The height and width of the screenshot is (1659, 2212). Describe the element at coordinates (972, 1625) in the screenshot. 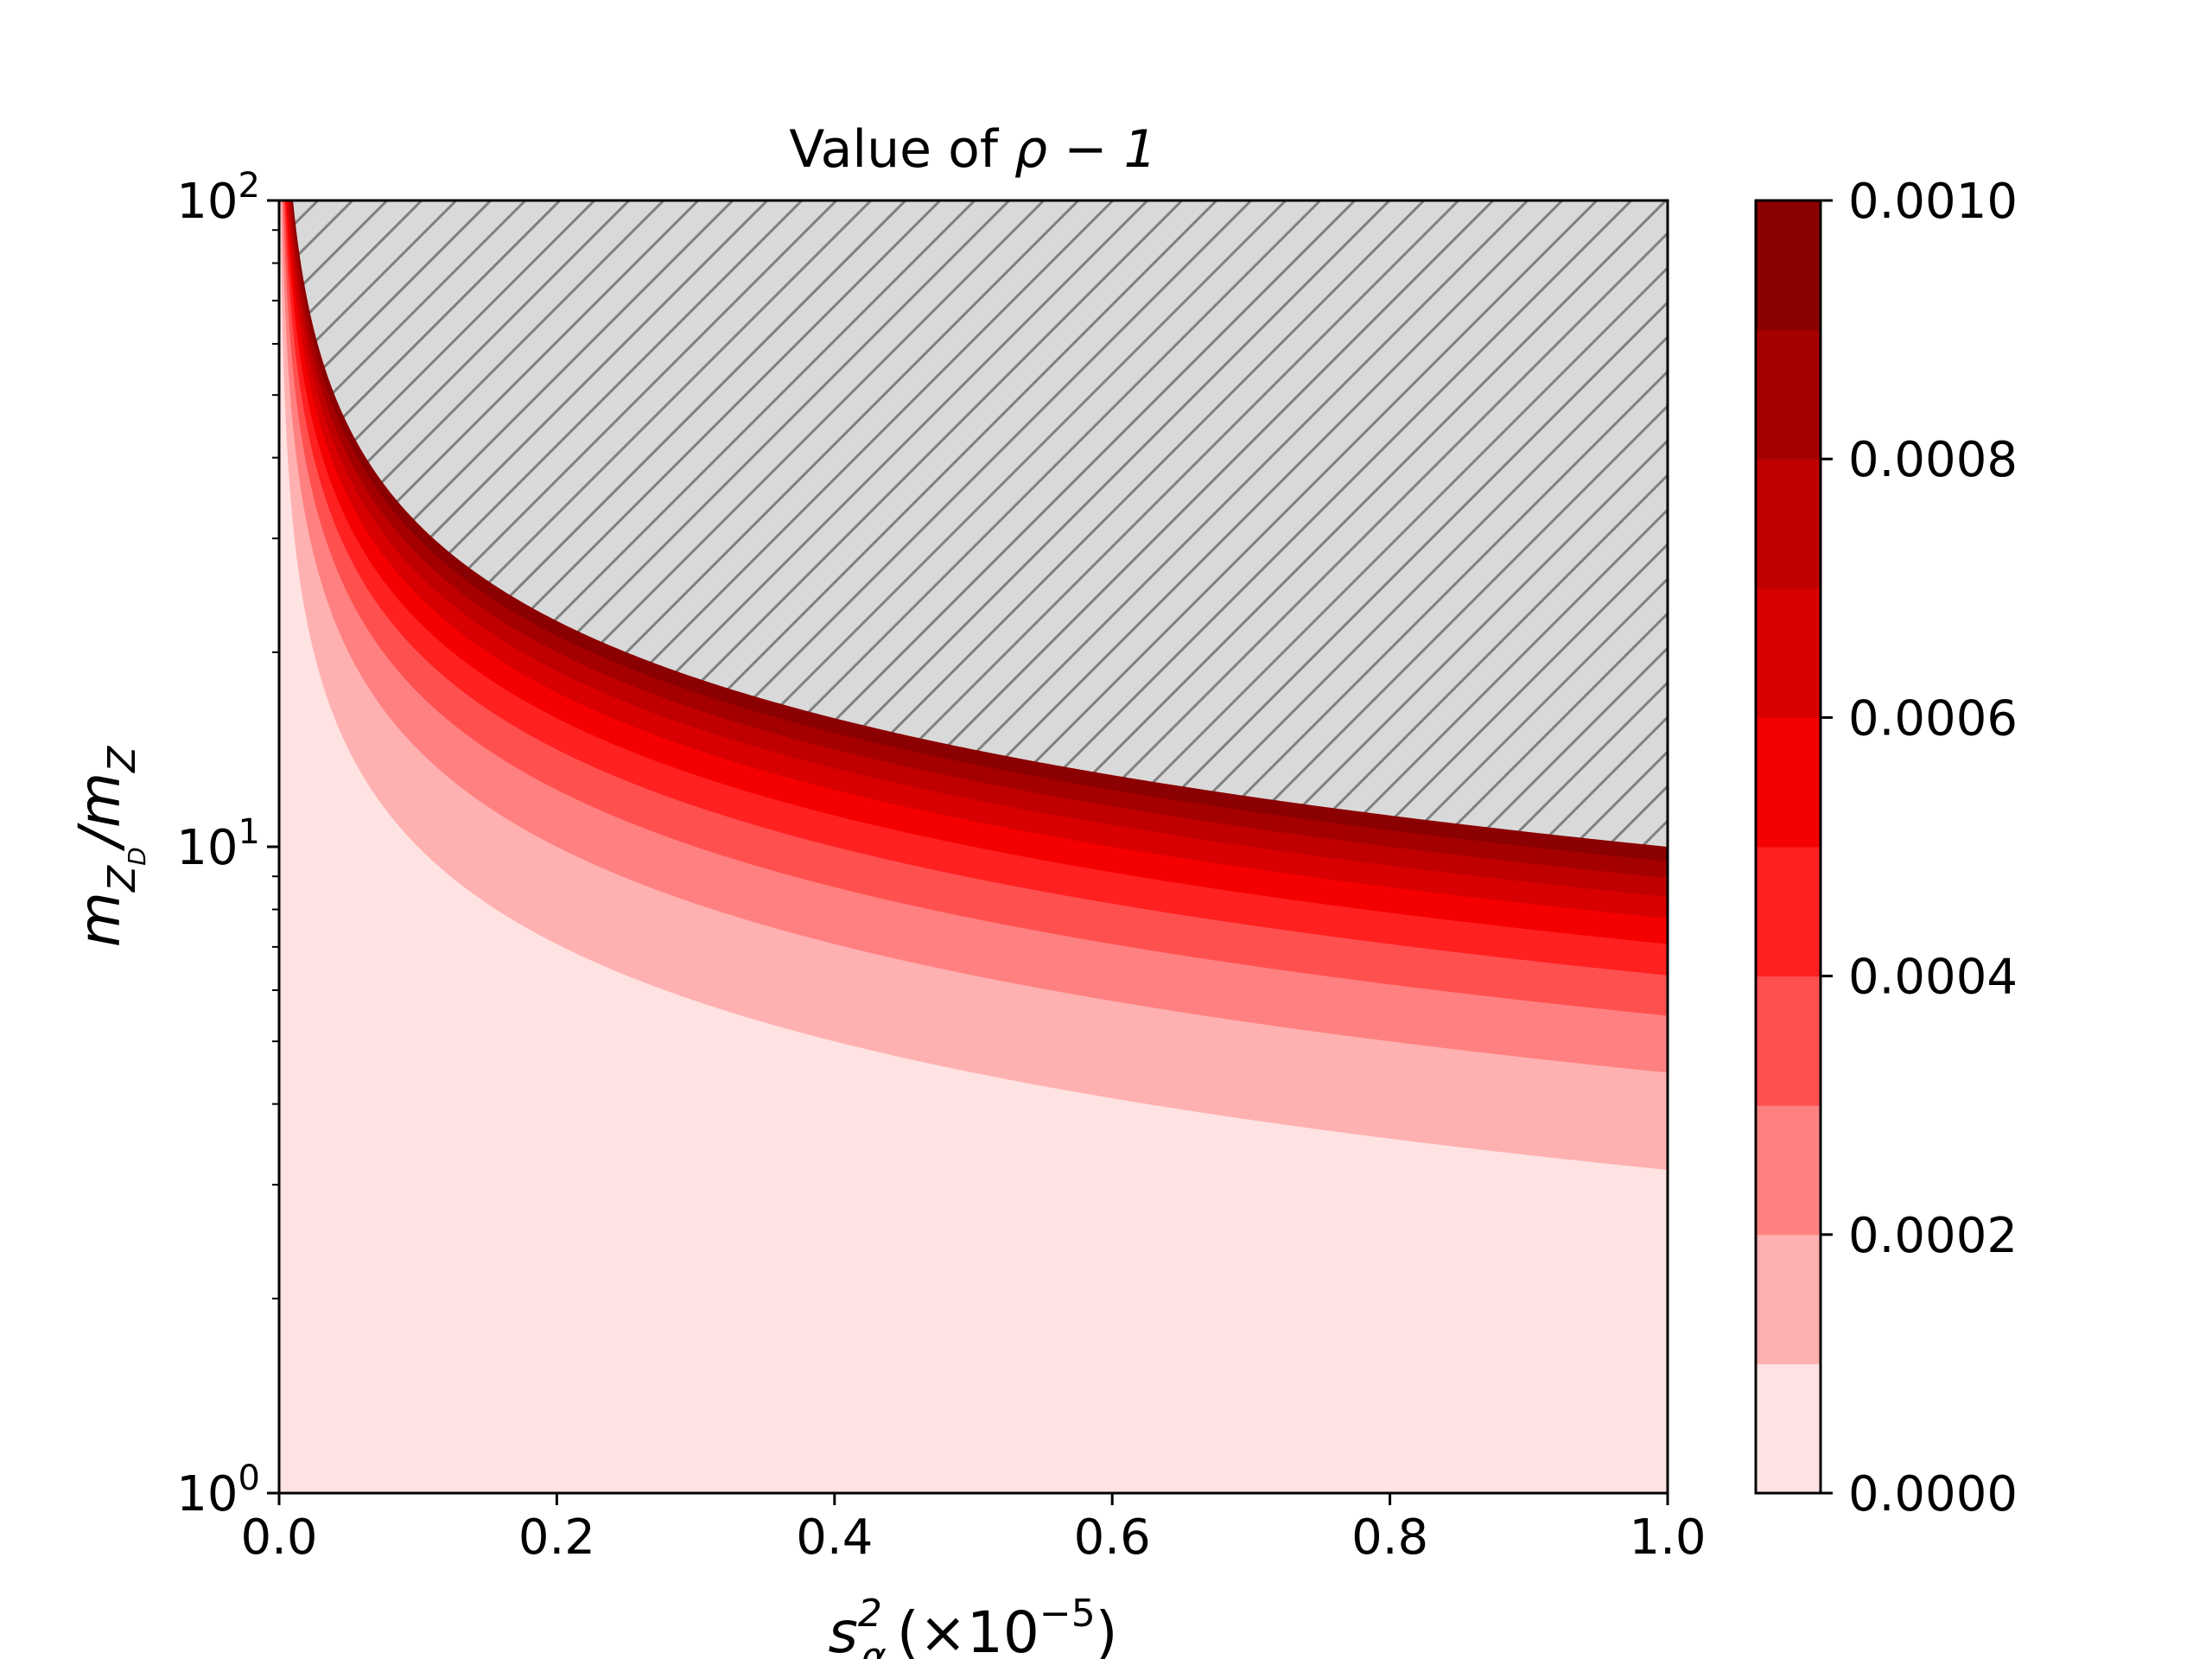

I see `x-axis-label: s2 α (×10−5)` at that location.